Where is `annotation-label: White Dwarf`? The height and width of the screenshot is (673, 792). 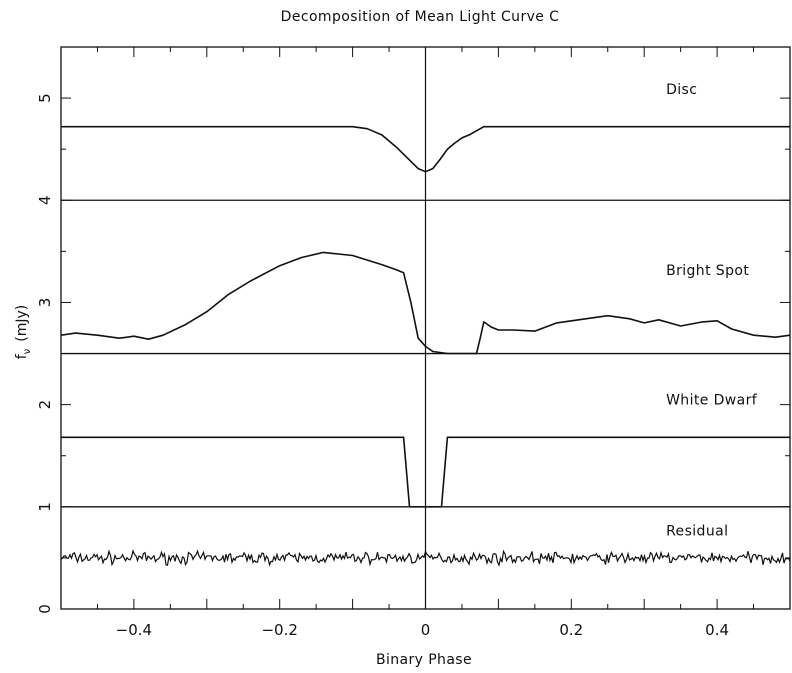
annotation-label: White Dwarf is located at coordinates (712, 401).